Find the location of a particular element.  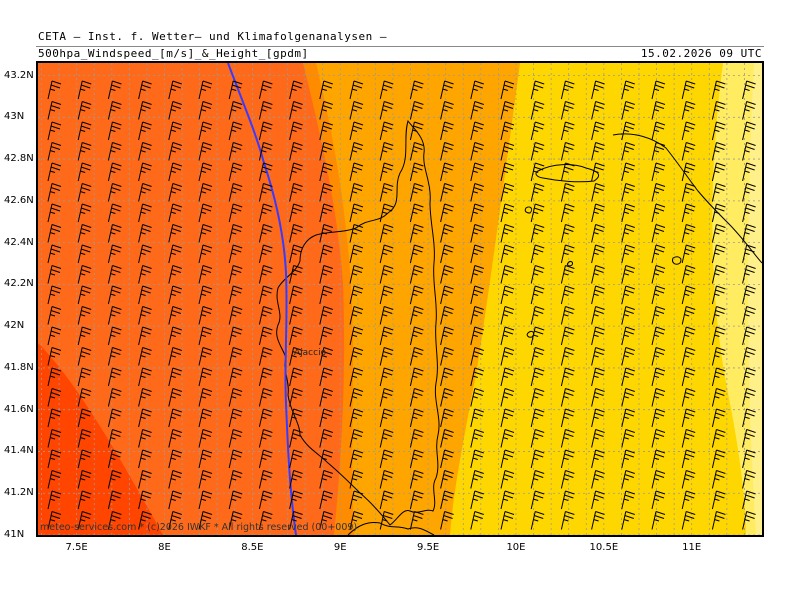

elba-island is located at coordinates (567, 173).